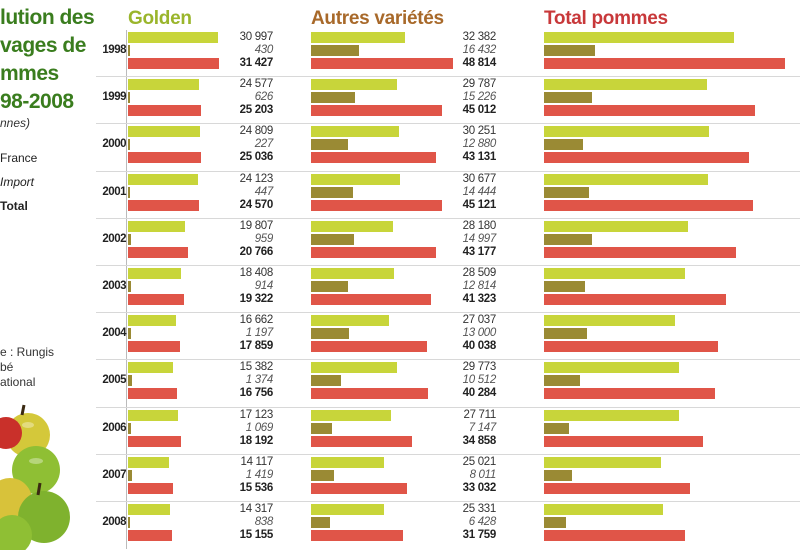 The width and height of the screenshot is (800, 550). Describe the element at coordinates (114, 333) in the screenshot. I see `year-label-2004: 2004` at that location.